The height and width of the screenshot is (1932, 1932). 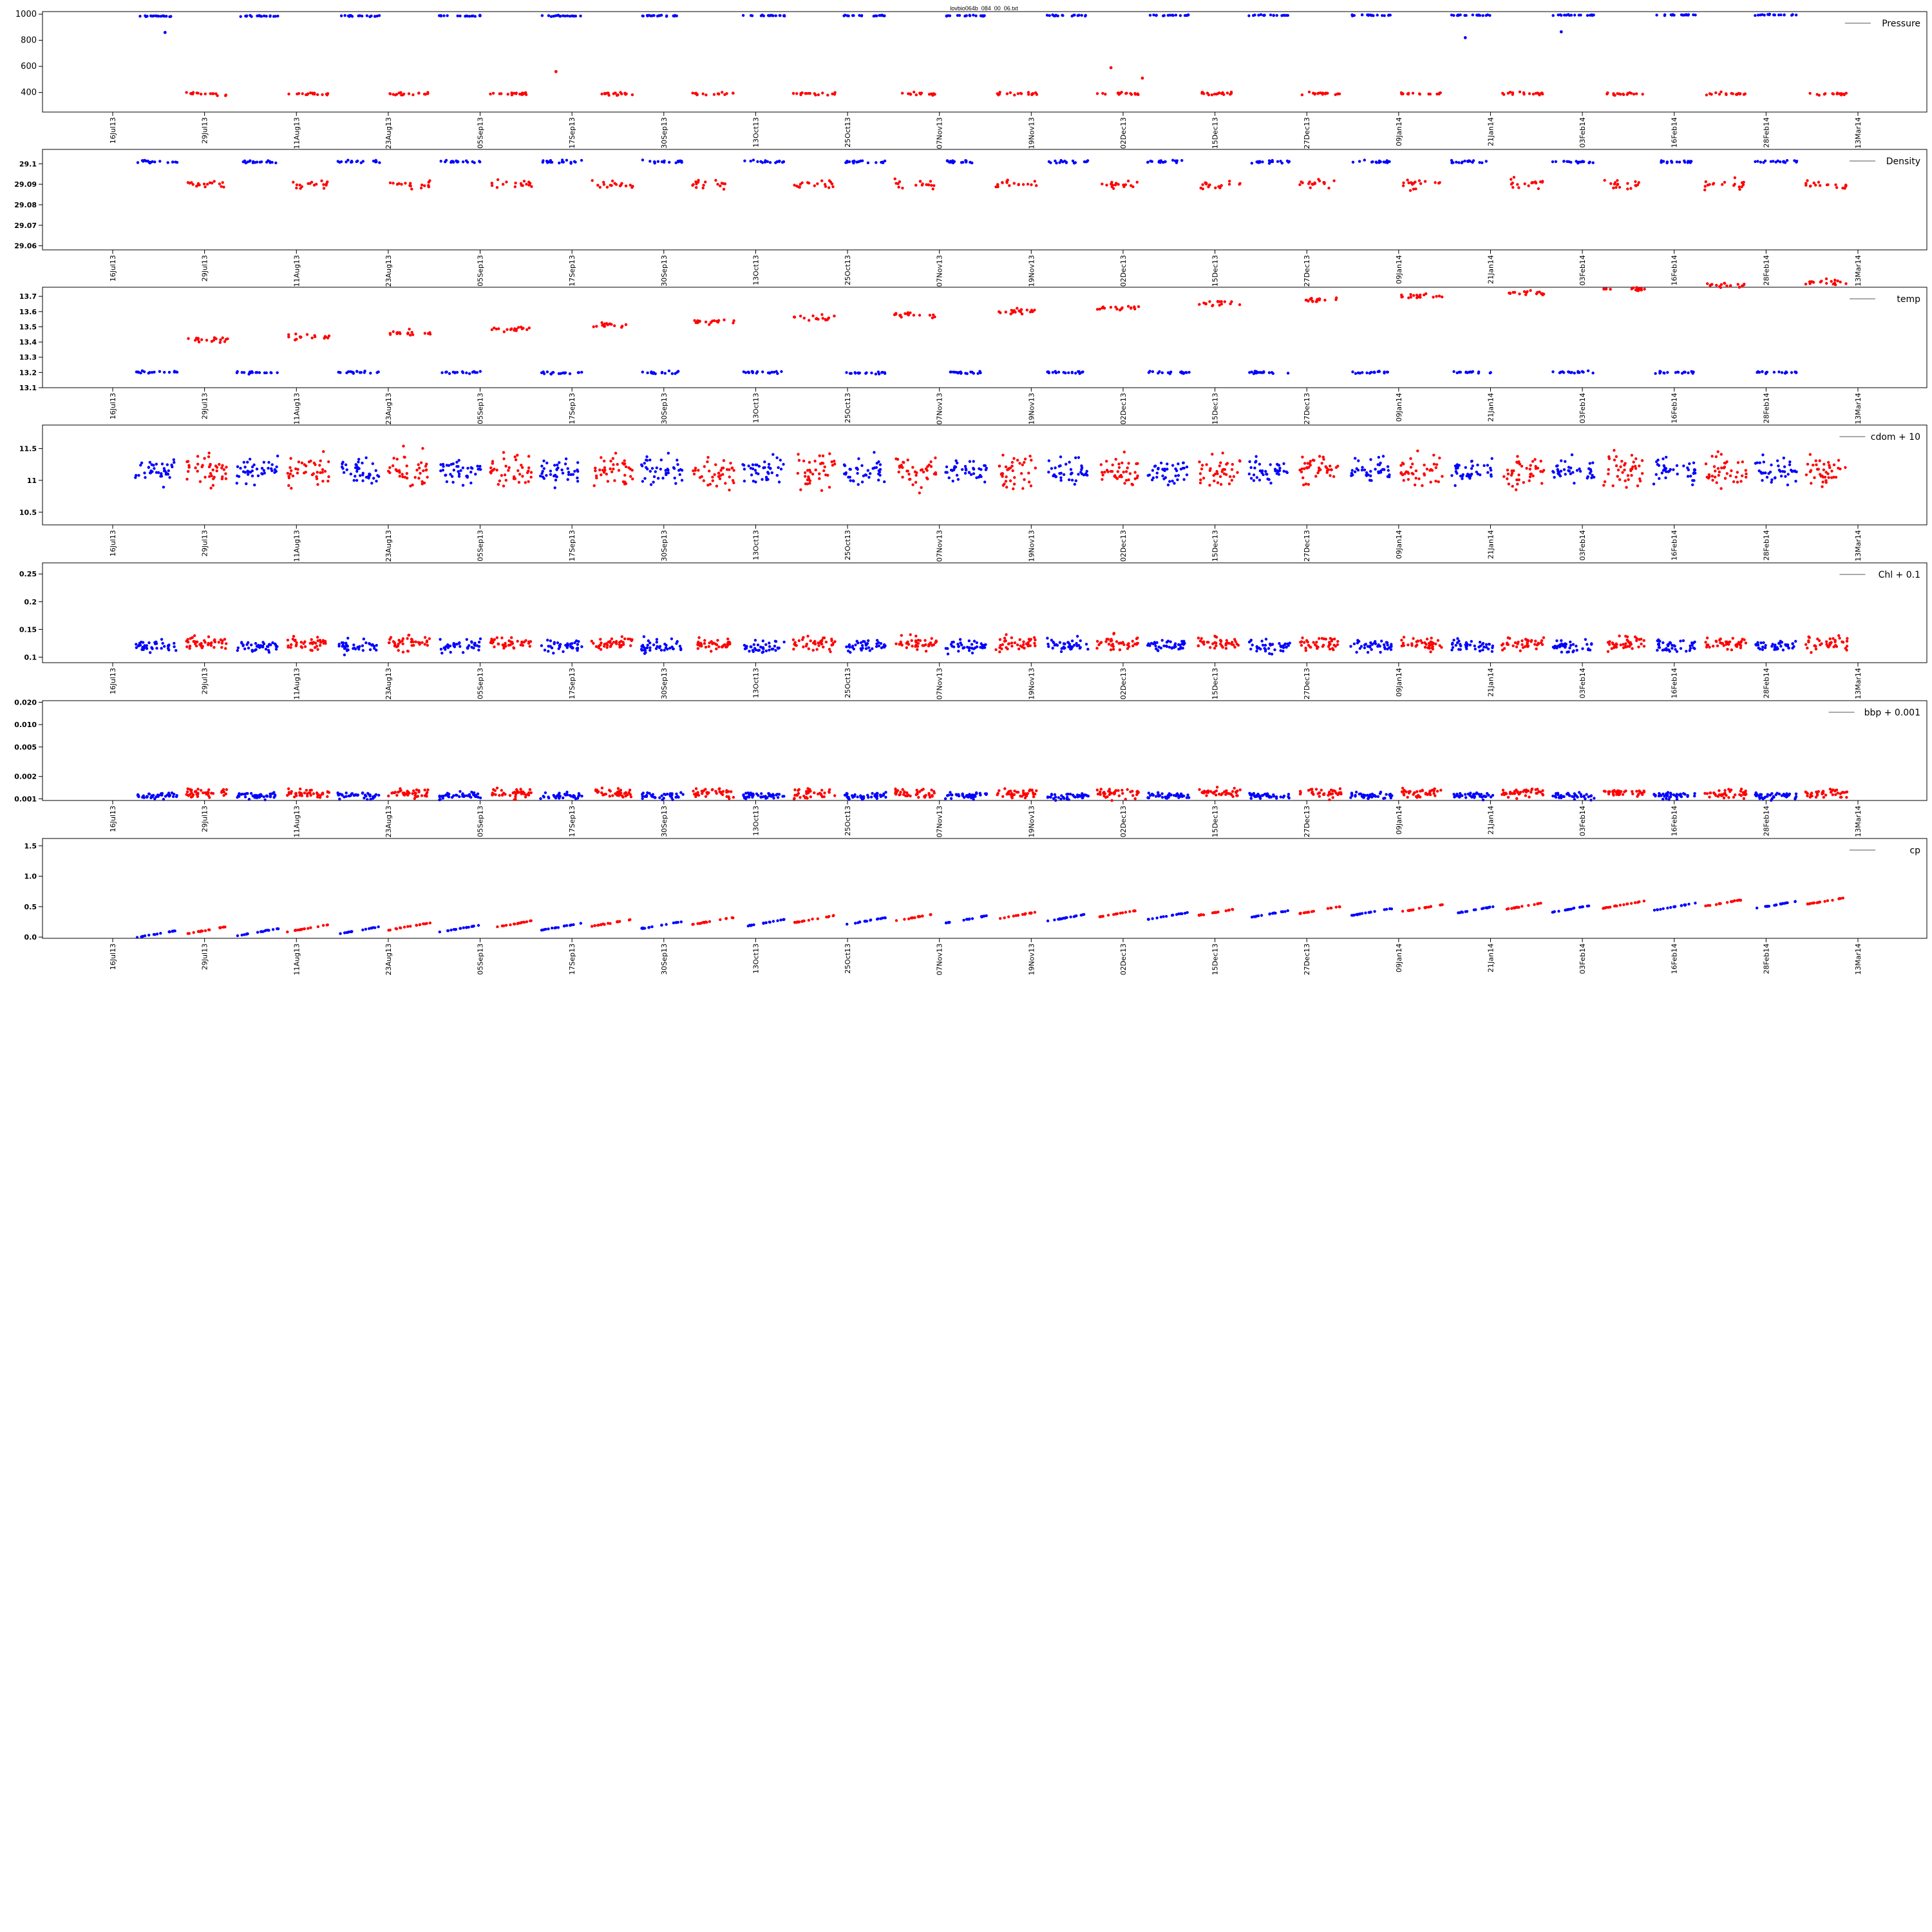 I want to click on x-tick-label: 23Aug13, so click(x=388, y=684).